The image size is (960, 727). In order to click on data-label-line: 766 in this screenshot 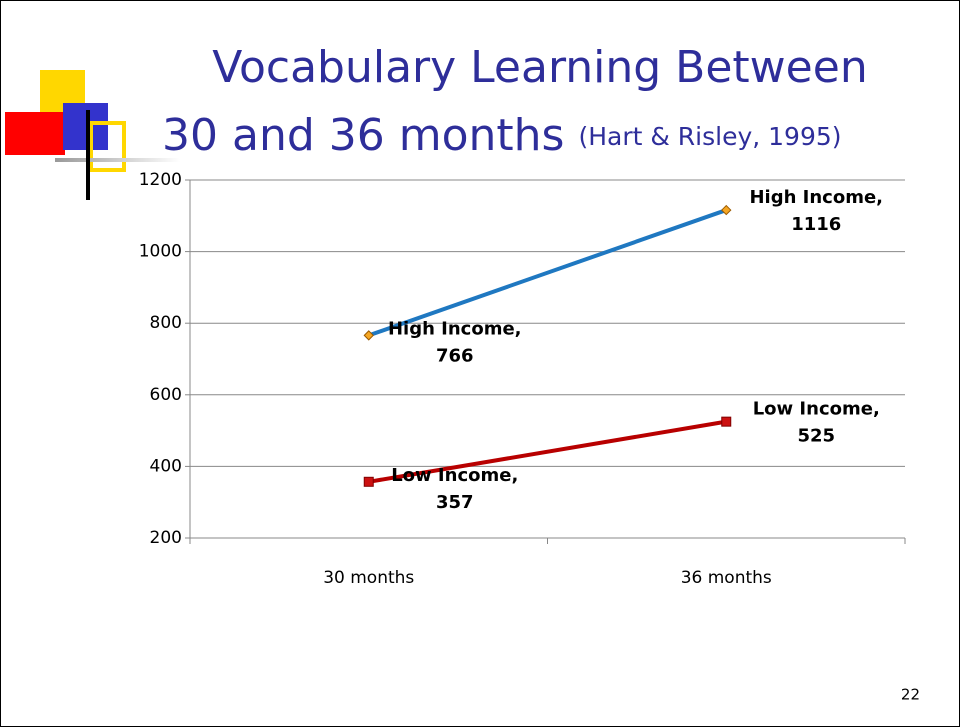, I will do `click(455, 355)`.